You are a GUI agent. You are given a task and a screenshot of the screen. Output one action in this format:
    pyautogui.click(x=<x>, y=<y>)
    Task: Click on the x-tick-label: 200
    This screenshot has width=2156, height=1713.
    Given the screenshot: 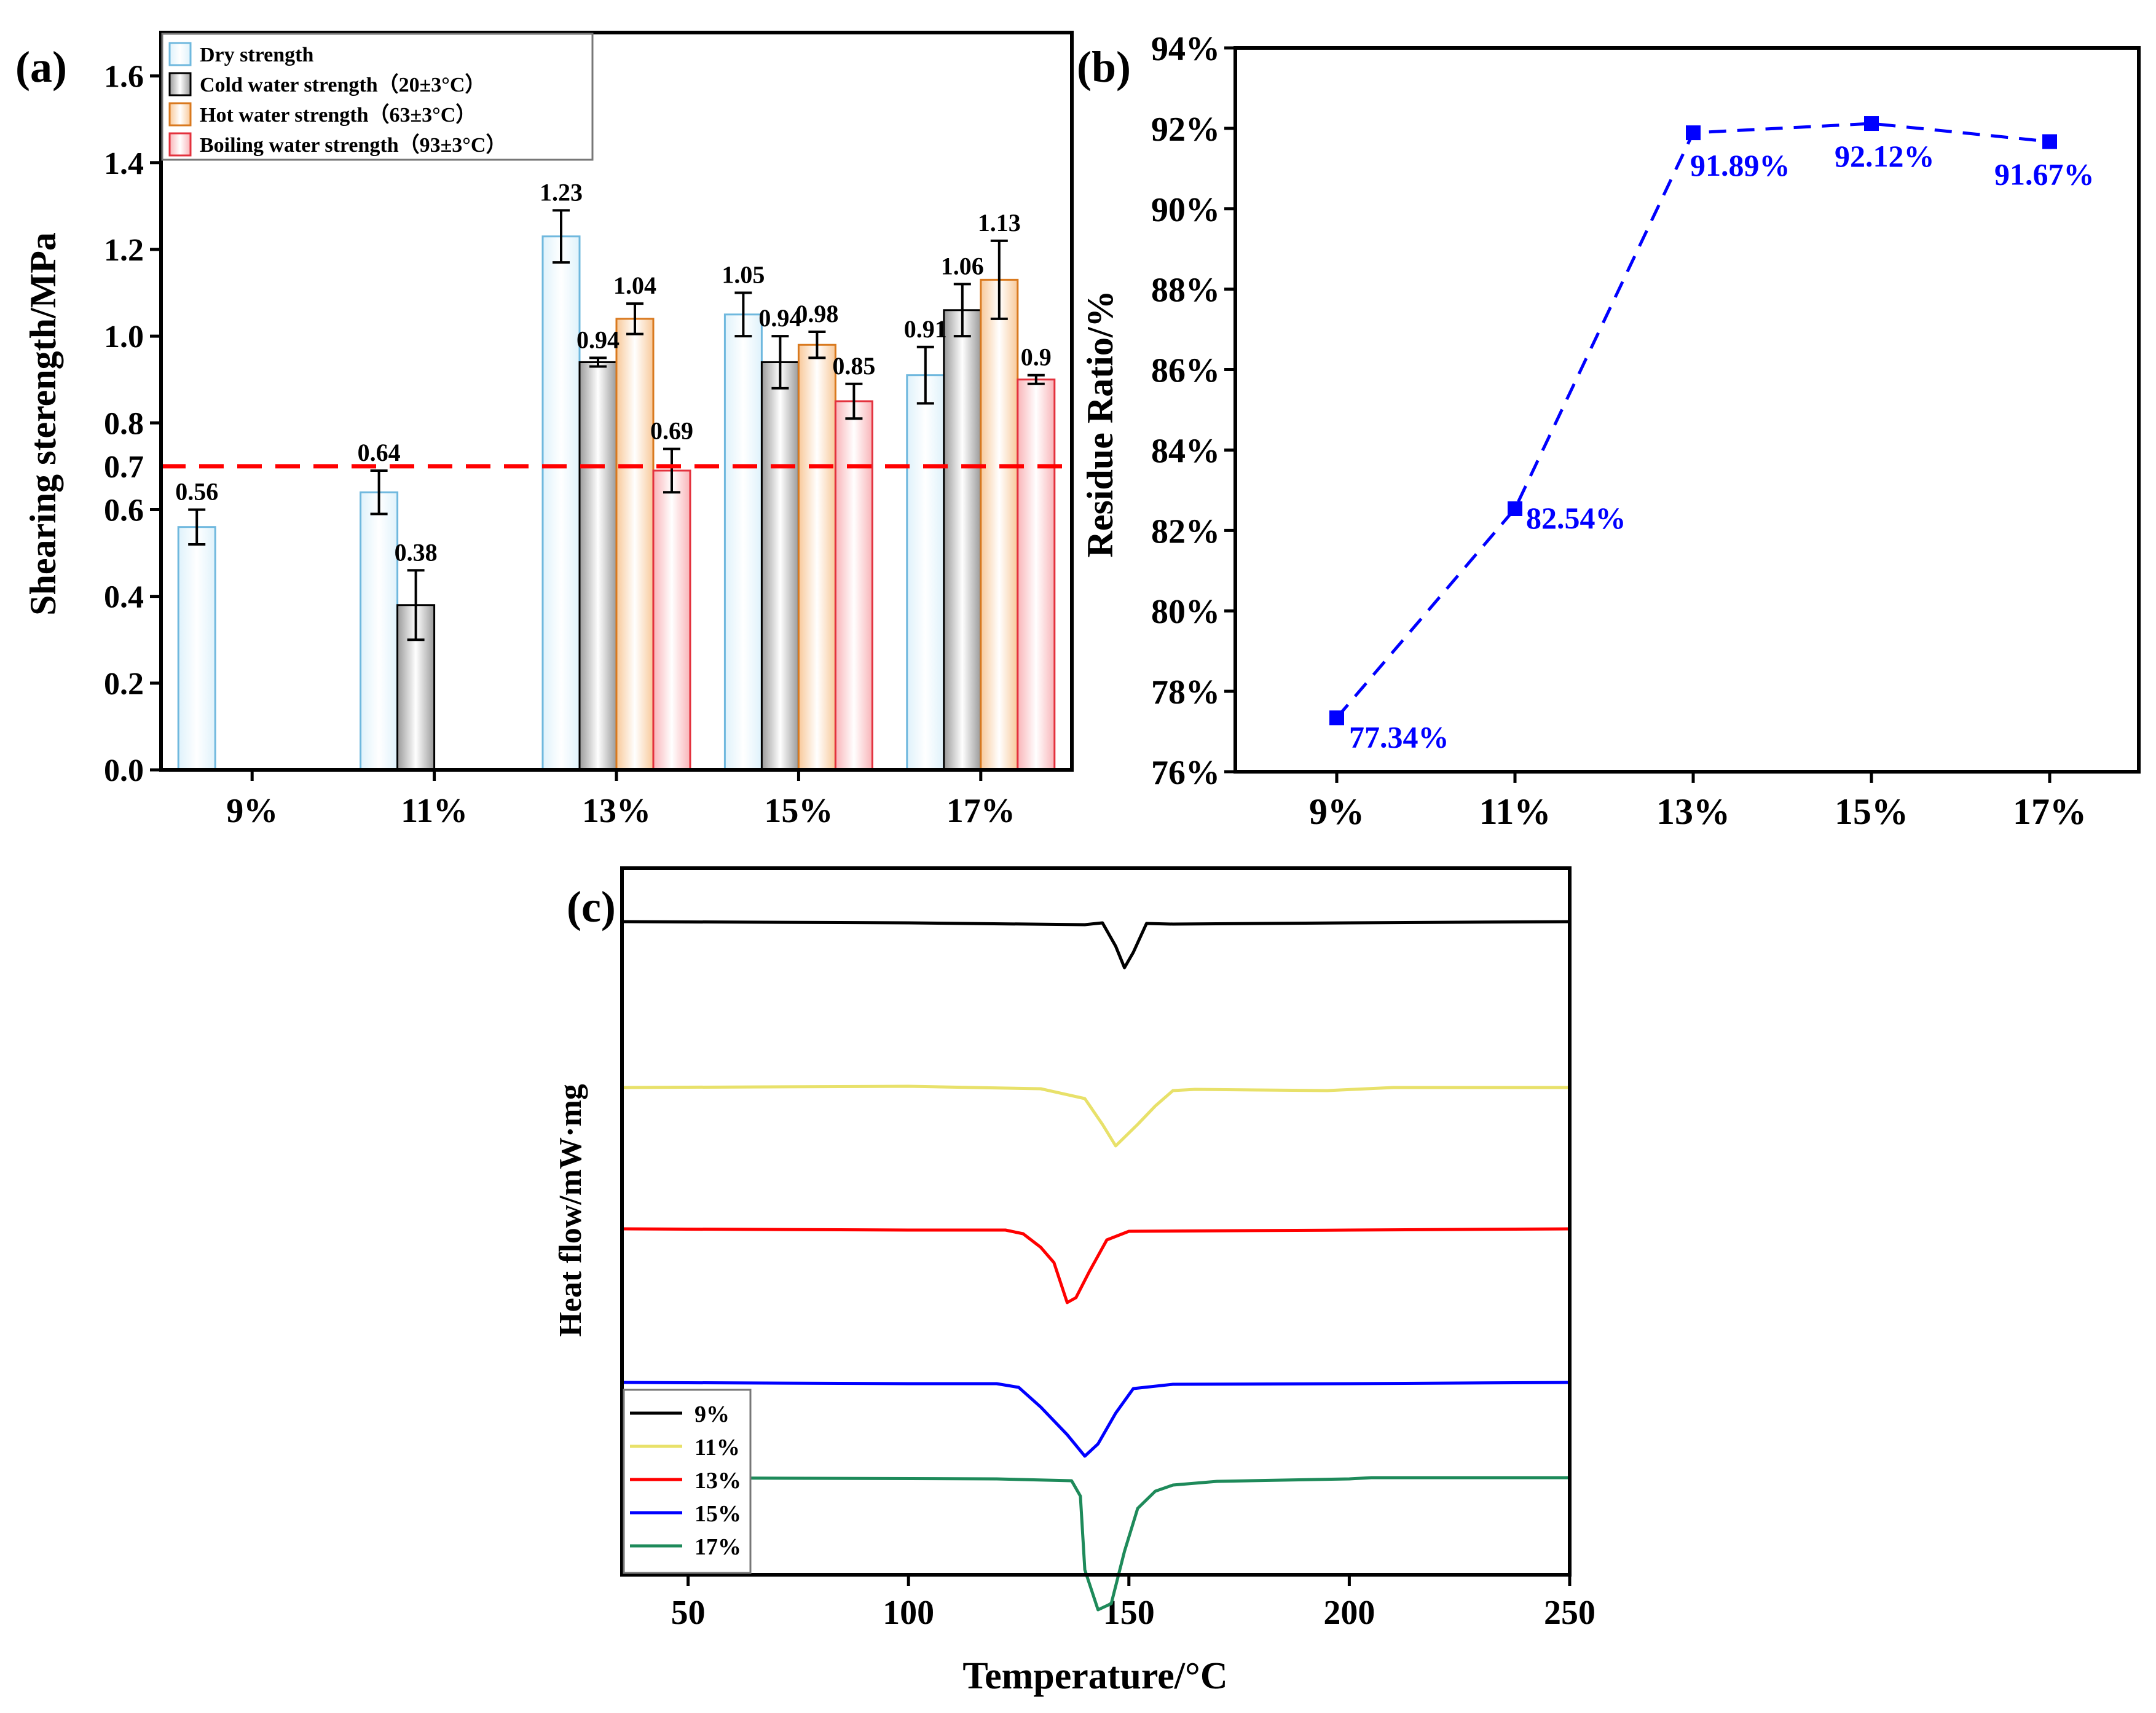 What is the action you would take?
    pyautogui.click(x=1349, y=1613)
    